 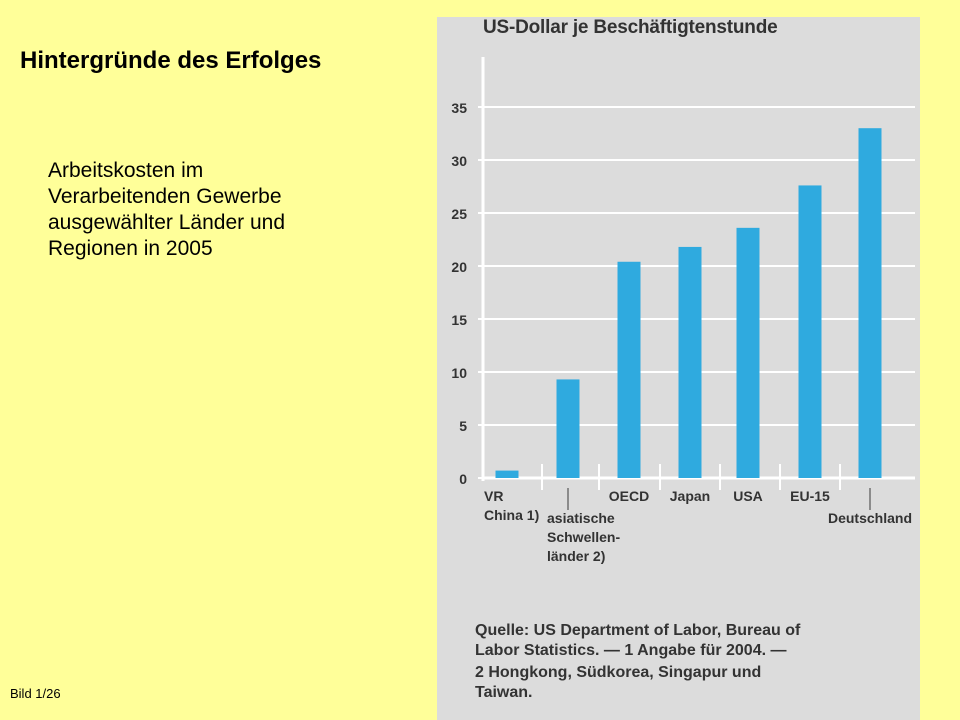 I want to click on description-line: Verarbeitenden Gewerbe, so click(x=165, y=196).